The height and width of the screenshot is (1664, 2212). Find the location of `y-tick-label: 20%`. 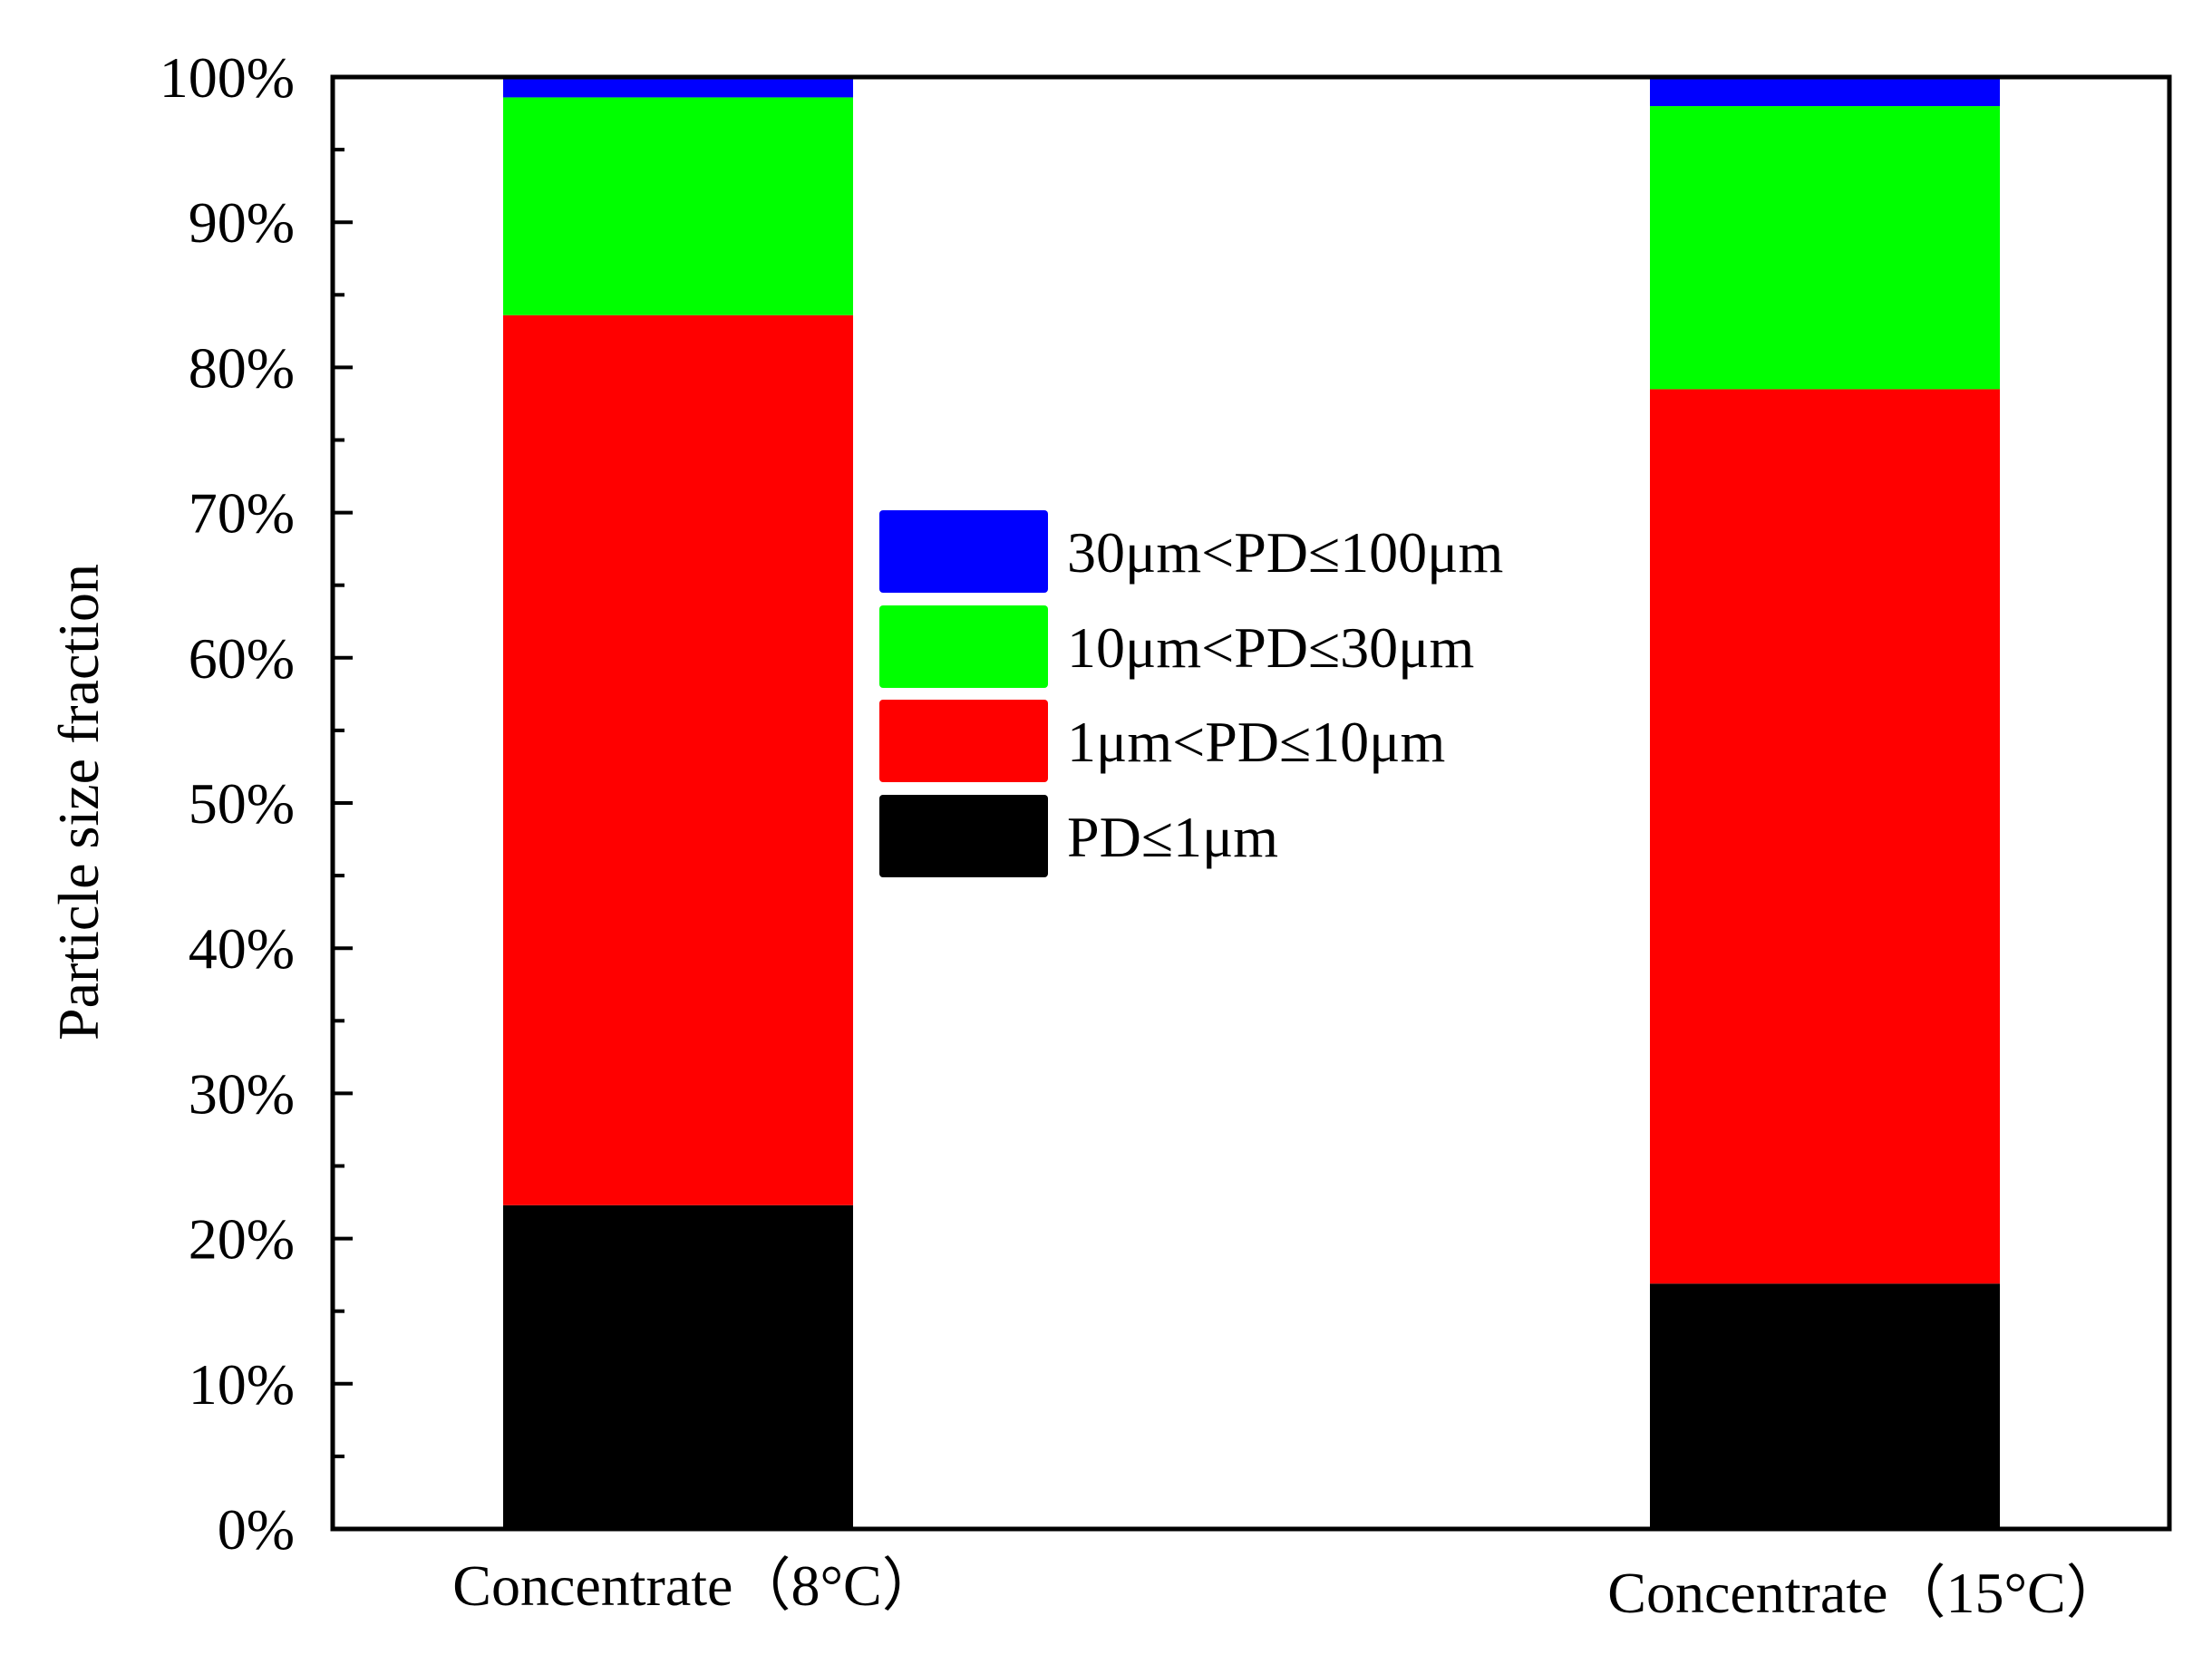

y-tick-label: 20% is located at coordinates (242, 1239).